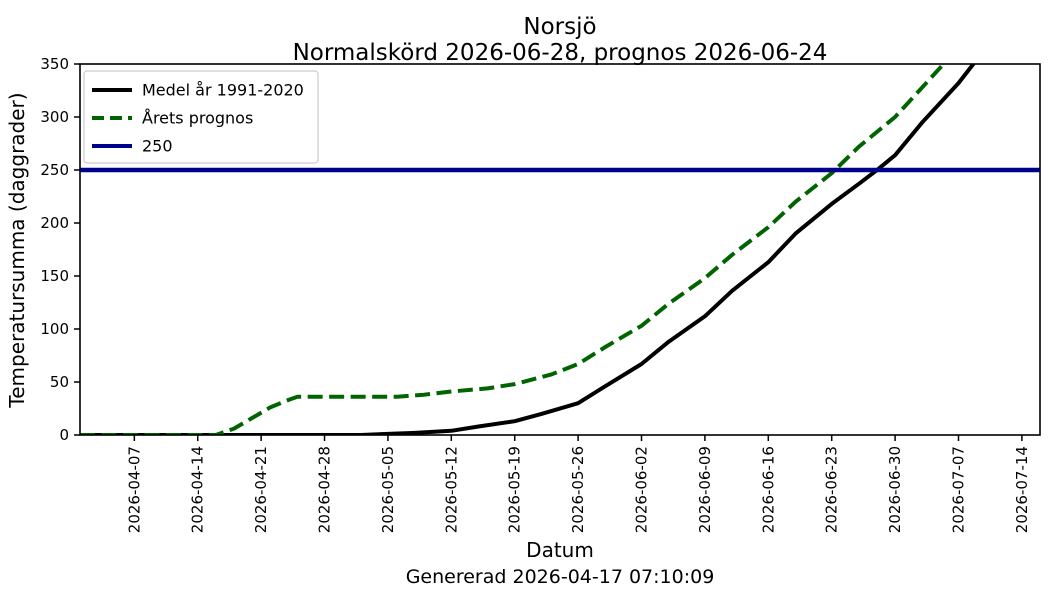  What do you see at coordinates (223, 90) in the screenshot?
I see `legend-entry-label: Medel år 1991-2020` at bounding box center [223, 90].